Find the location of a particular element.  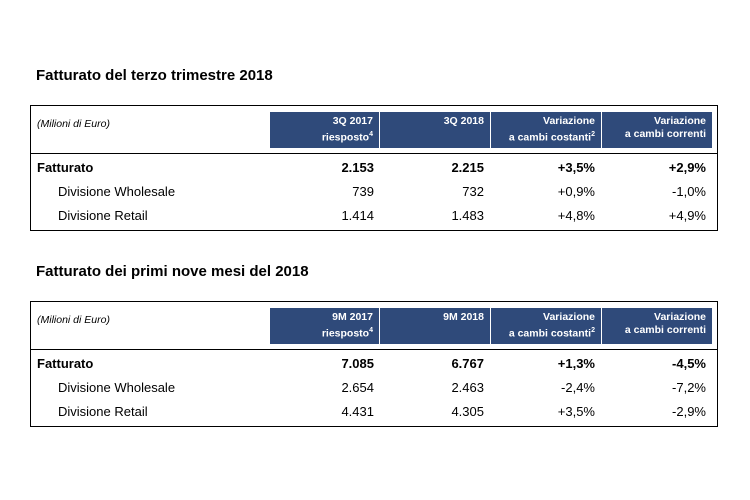

table-row-retail: Divisione Retail 1.414 1.483 +4,8% +4,9% is located at coordinates (382, 215).